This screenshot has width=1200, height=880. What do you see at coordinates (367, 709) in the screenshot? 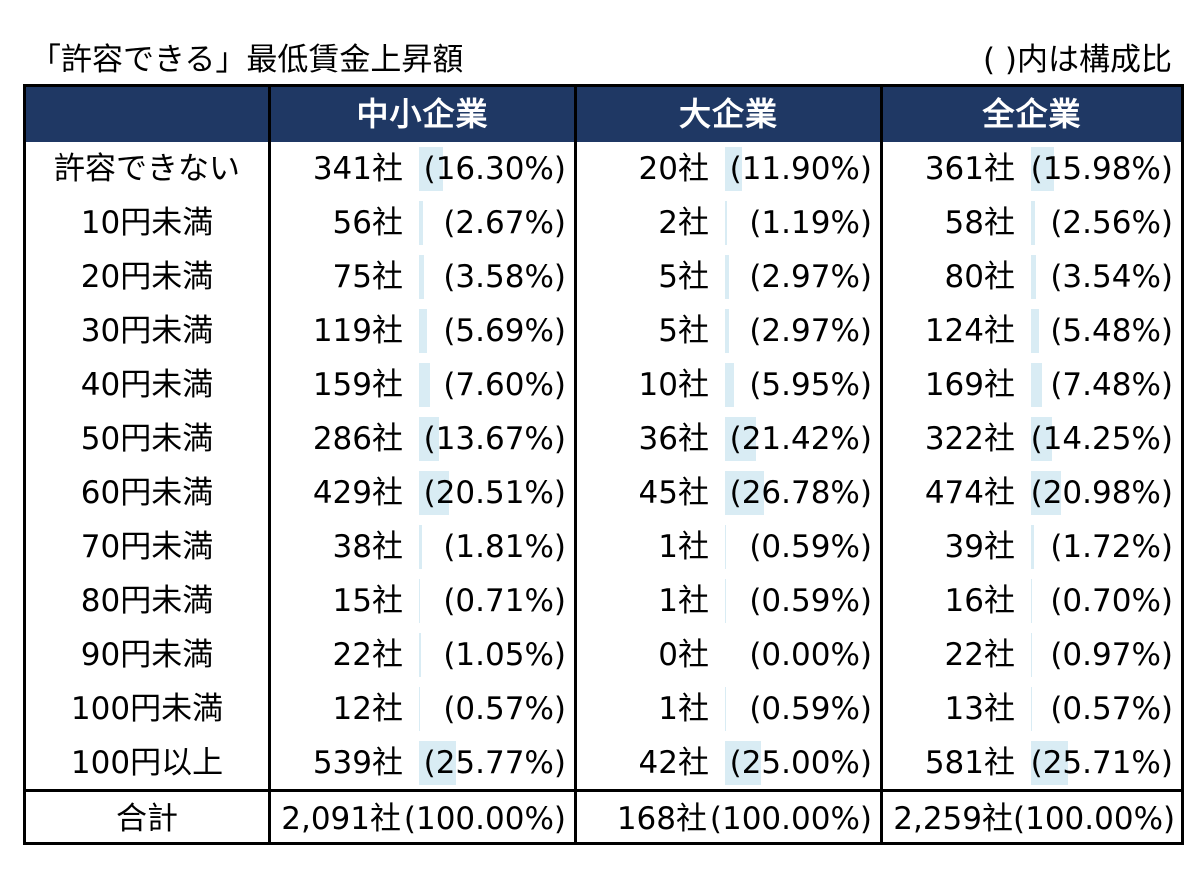
I see `company-count-sme: 12社` at bounding box center [367, 709].